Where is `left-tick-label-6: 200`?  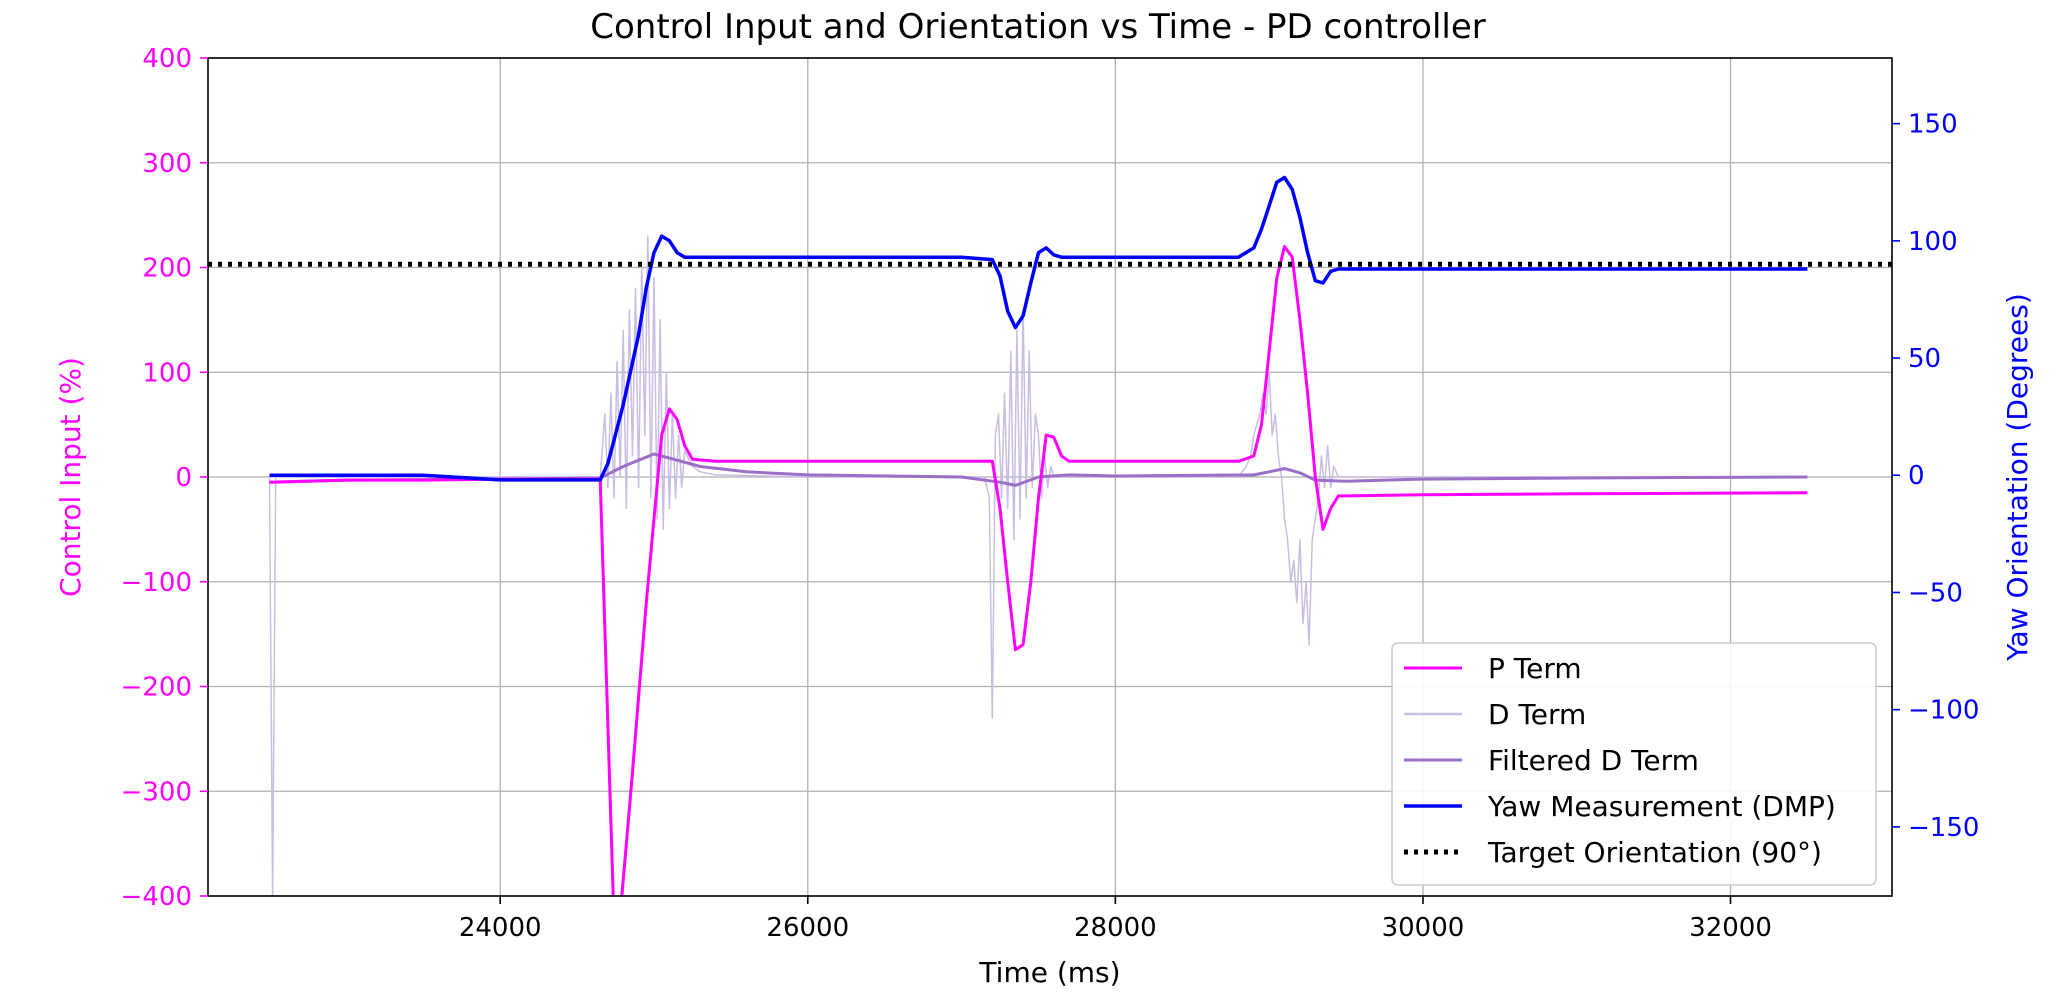
left-tick-label-6: 200 is located at coordinates (167, 269).